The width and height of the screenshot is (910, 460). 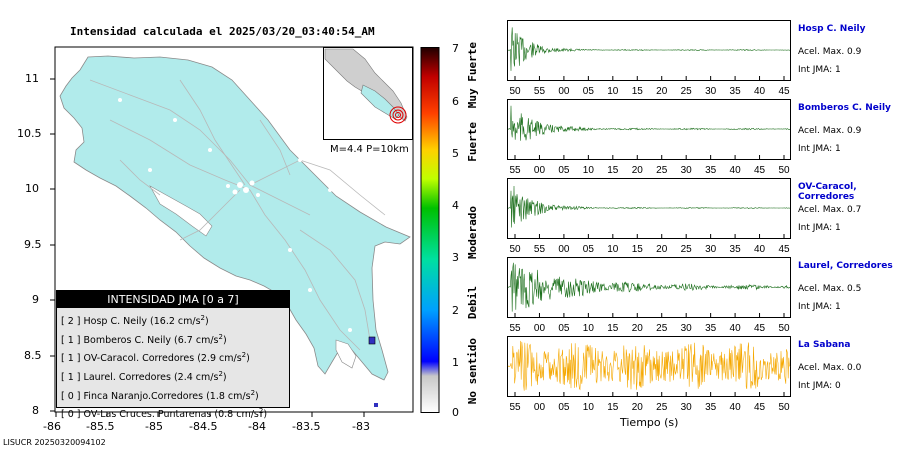 I want to click on station-max-accel: Acel. Max. 0.5, so click(x=830, y=289).